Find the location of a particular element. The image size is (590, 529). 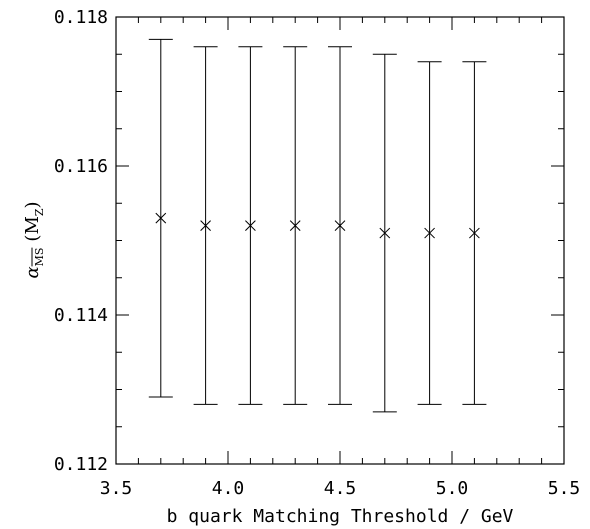

y-axis-argument-subscript: Z is located at coordinates (39, 212).